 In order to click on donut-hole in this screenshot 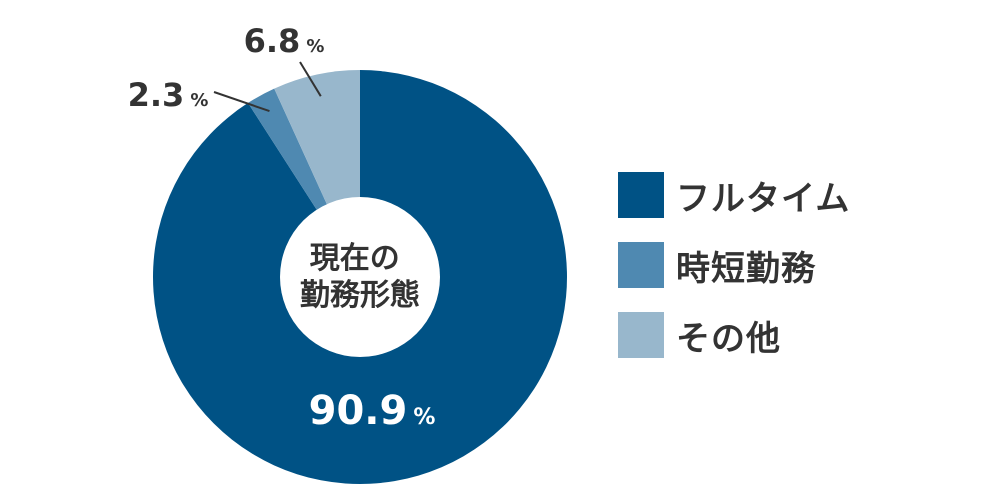, I will do `click(360, 277)`.